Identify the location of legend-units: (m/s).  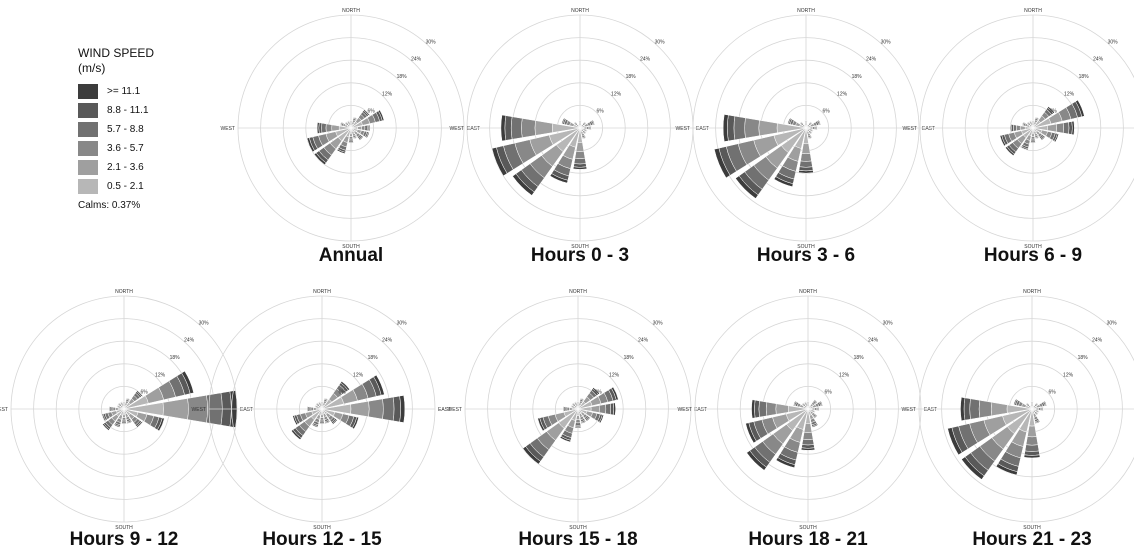
(92, 68).